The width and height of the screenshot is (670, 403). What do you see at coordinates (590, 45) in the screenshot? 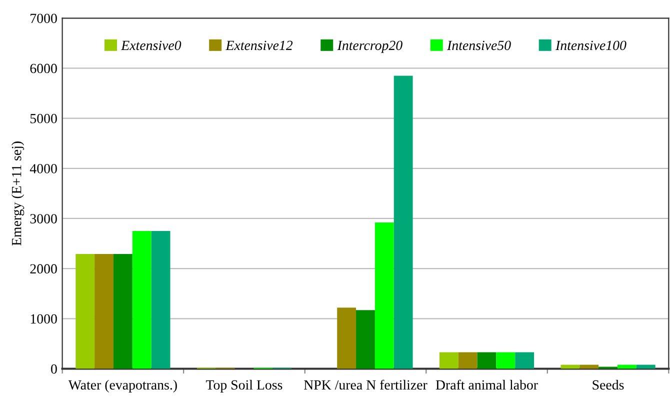
I see `legend-label: Intensive100` at bounding box center [590, 45].